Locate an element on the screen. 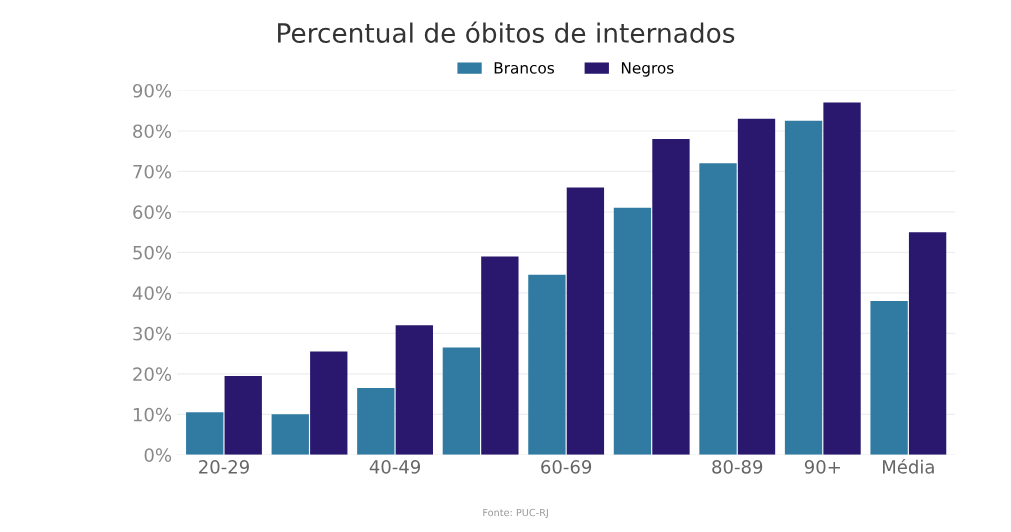 This screenshot has width=1011, height=532. x-tick-label: 90+ is located at coordinates (822, 467).